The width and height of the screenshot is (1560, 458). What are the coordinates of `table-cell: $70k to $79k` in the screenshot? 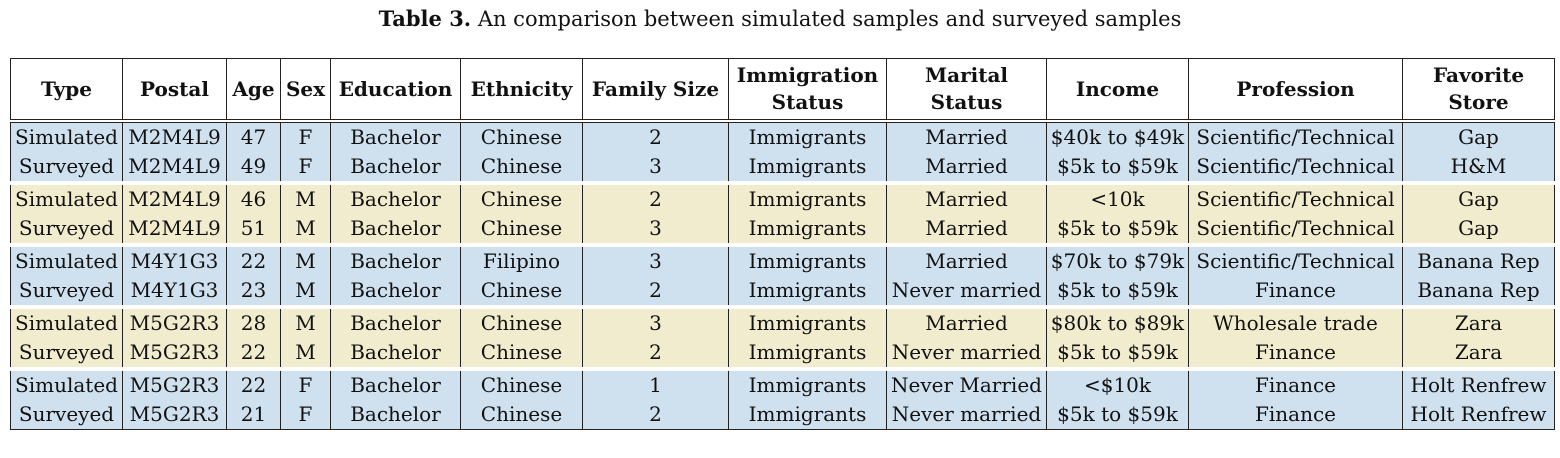 It's located at (1117, 259).